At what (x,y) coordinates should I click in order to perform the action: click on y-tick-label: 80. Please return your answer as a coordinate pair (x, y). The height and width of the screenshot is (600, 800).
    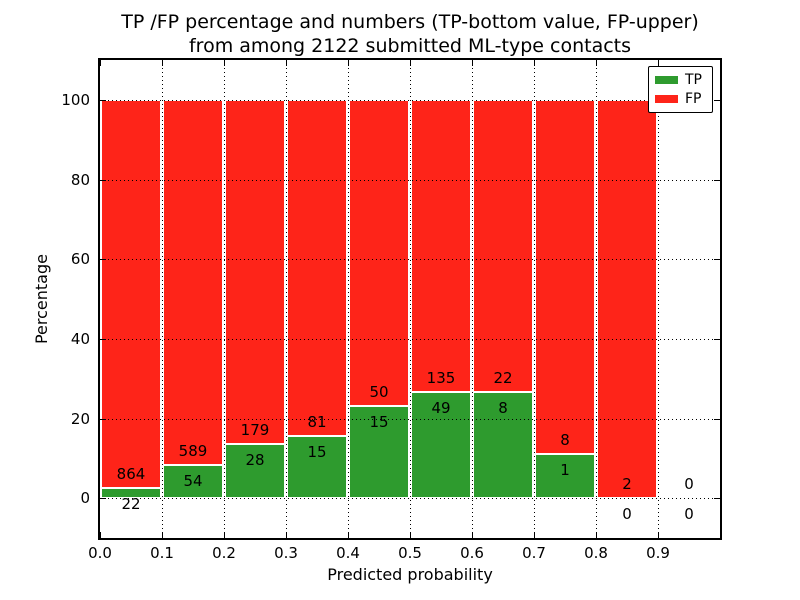
    Looking at the image, I should click on (80, 179).